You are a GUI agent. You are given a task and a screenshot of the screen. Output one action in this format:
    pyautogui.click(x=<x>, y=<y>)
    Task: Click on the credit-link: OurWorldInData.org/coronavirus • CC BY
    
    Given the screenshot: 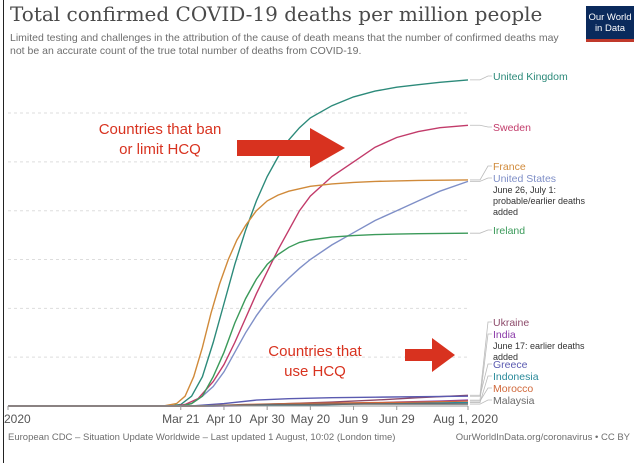 What is the action you would take?
    pyautogui.click(x=542, y=437)
    